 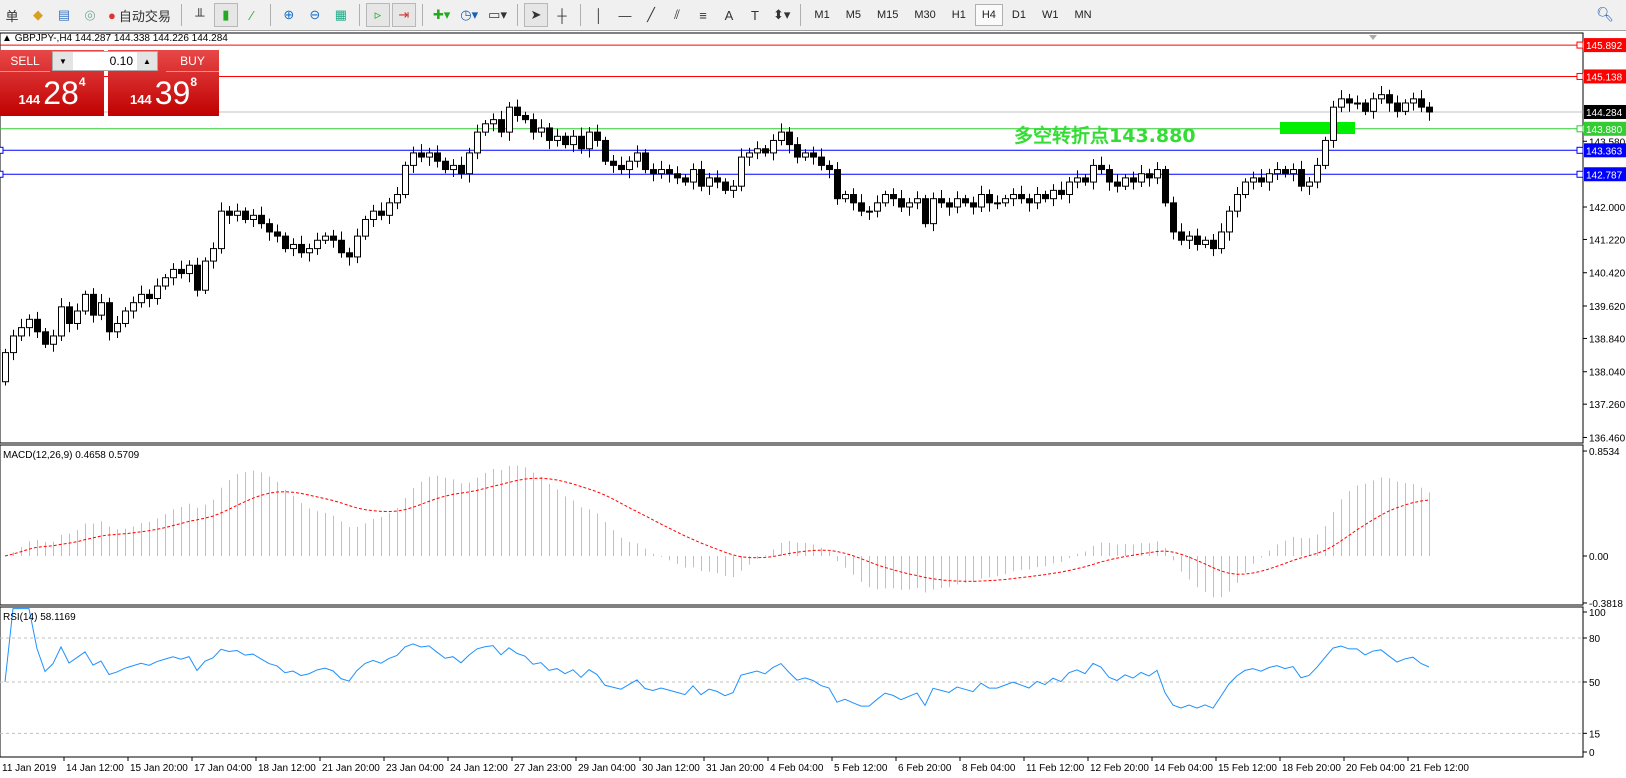 I want to click on price-label: 145.138, so click(x=1604, y=77).